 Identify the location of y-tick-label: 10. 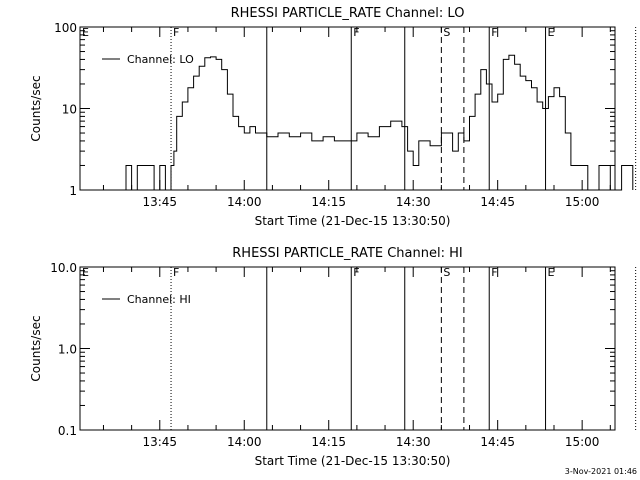
(69, 110).